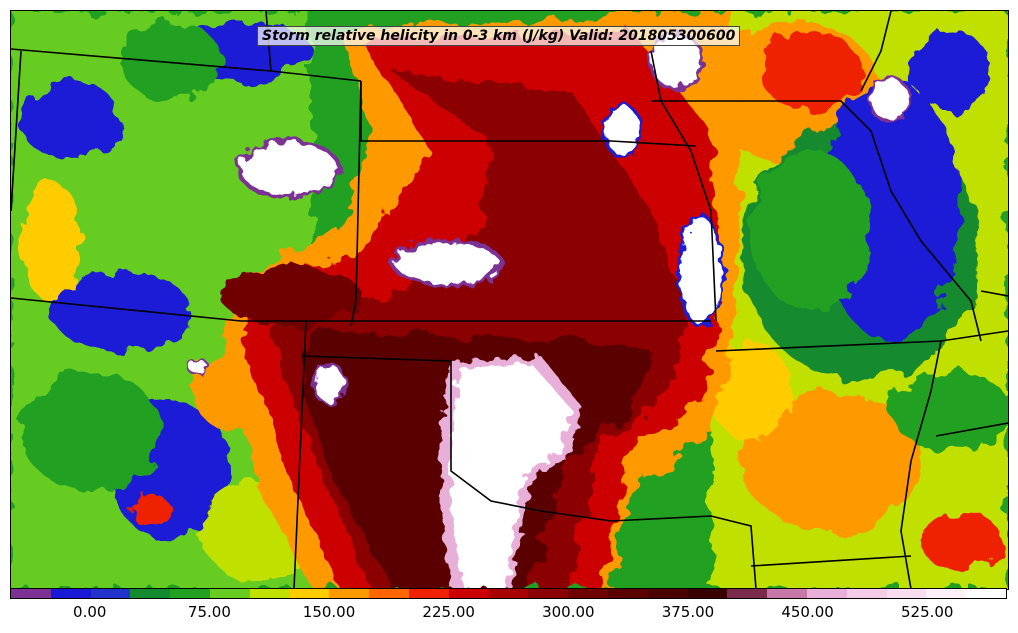 The width and height of the screenshot is (1018, 633). Describe the element at coordinates (811, 231) in the screenshot. I see `field-east-green2` at that location.